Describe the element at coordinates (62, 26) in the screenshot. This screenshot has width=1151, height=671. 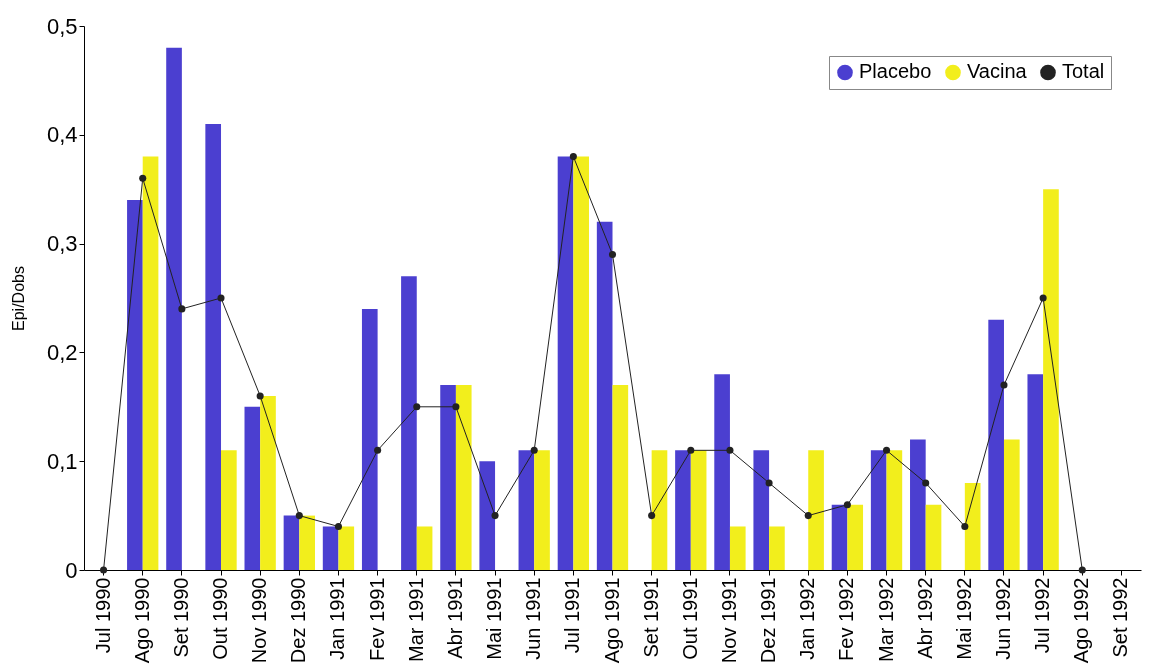
I see `y-tick-label: 0,5` at that location.